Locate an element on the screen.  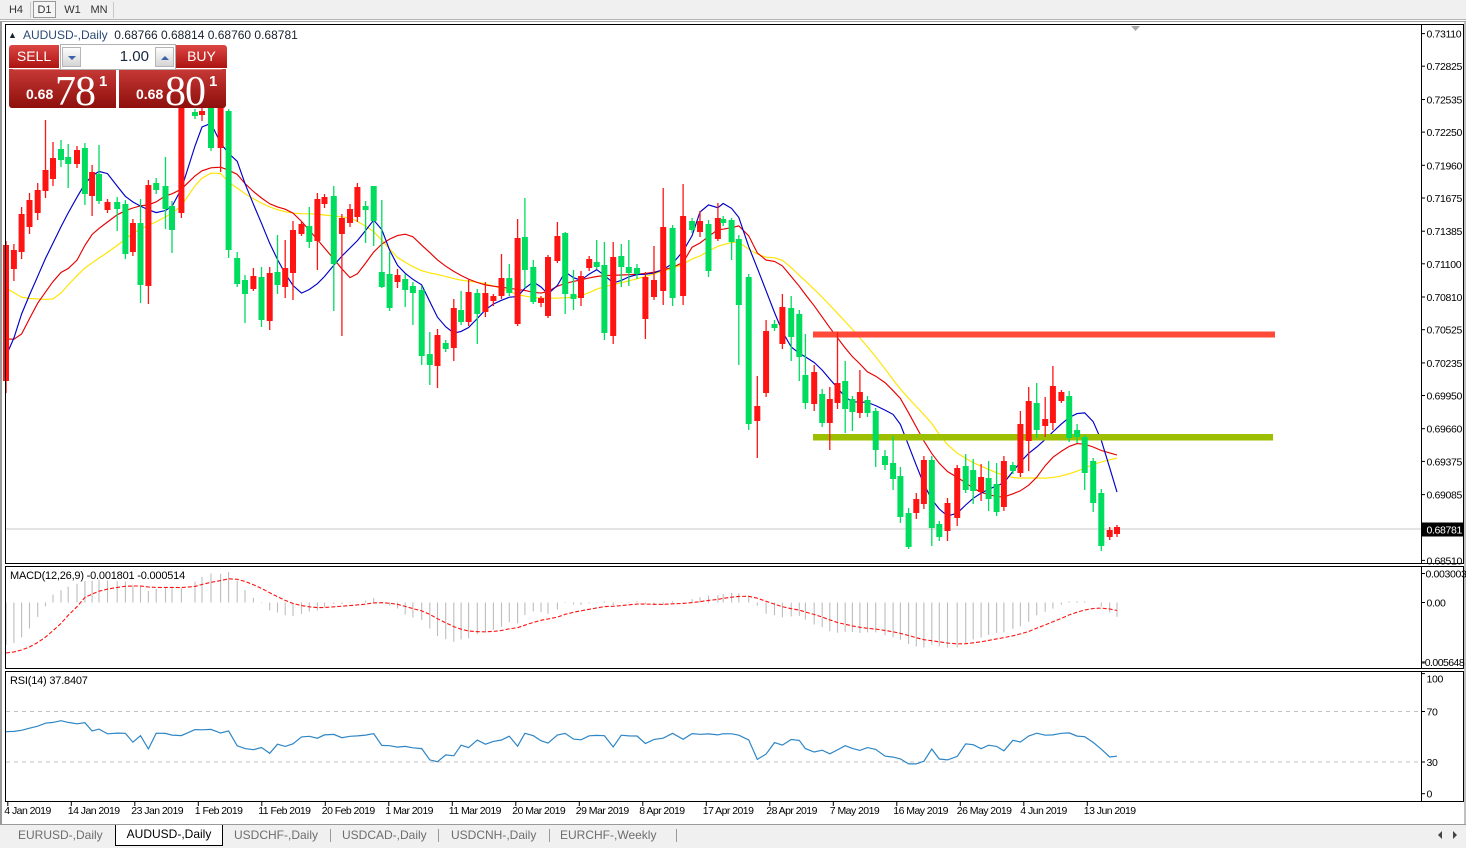
svg-text: 1 Mar 2019 is located at coordinates (409, 811).